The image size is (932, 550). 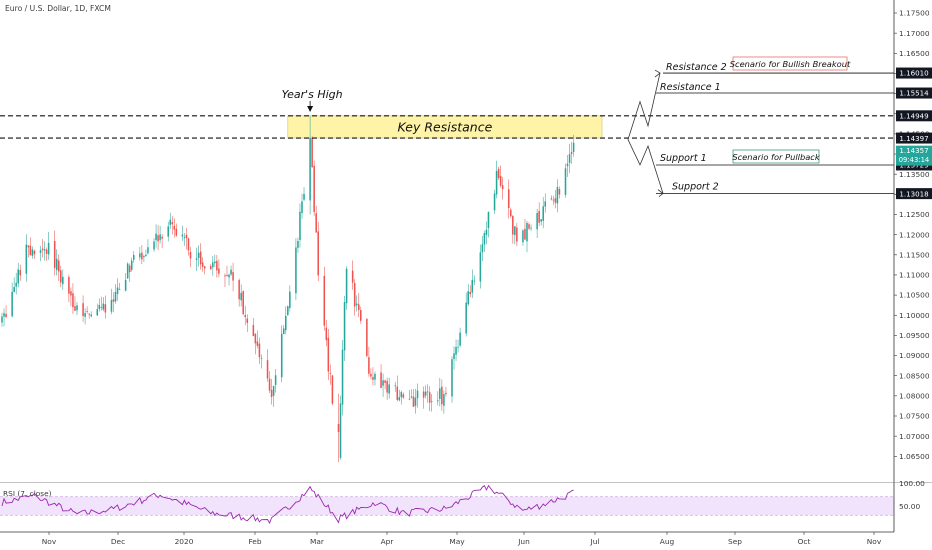 I want to click on rsi-line, so click(x=287, y=504).